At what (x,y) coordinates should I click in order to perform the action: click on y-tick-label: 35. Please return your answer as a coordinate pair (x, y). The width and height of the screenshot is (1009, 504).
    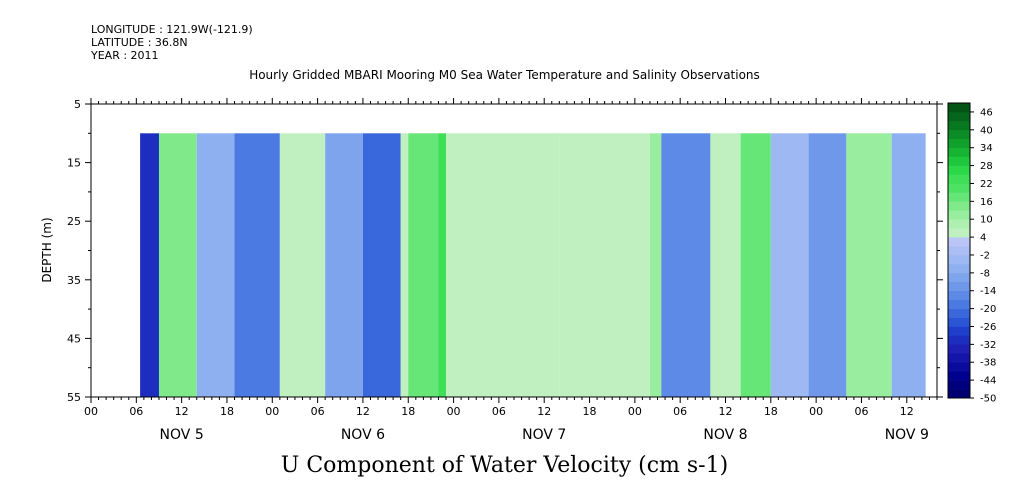
    Looking at the image, I should click on (74, 280).